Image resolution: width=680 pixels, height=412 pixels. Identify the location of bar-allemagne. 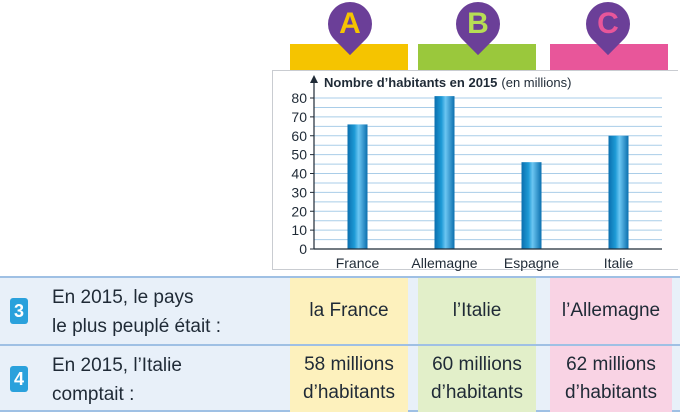
(444, 172).